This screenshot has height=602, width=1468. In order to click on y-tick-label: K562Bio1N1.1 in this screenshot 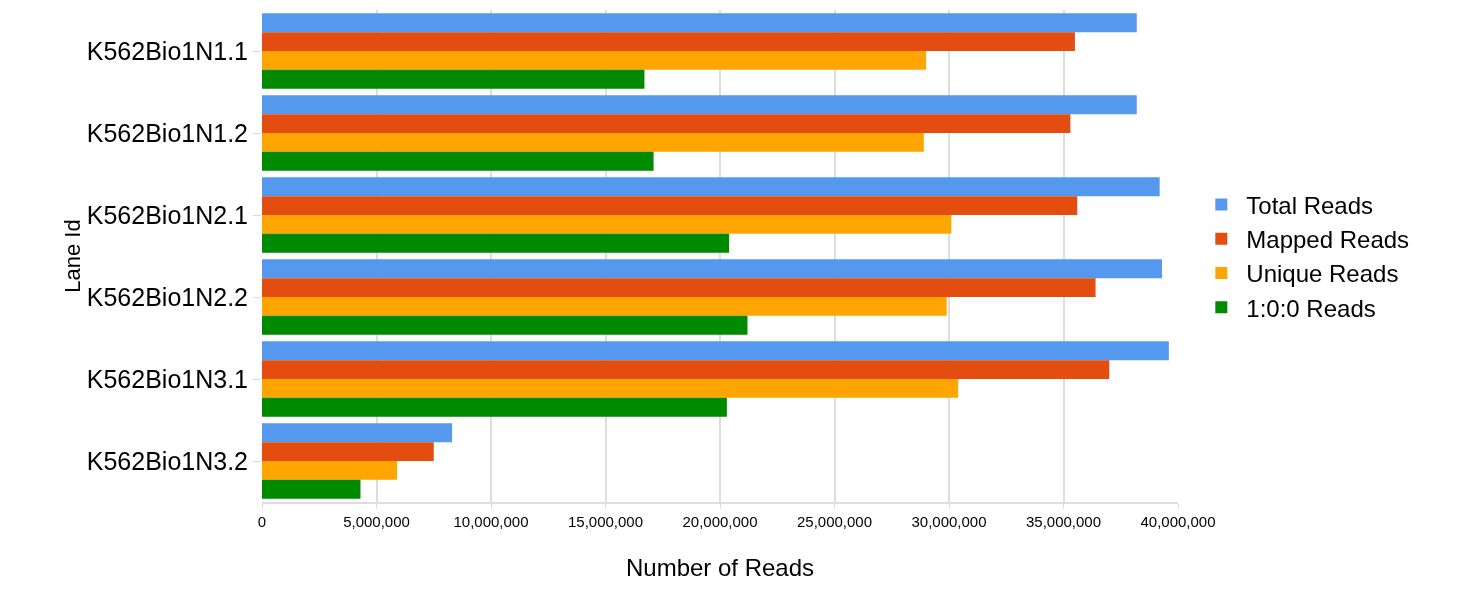, I will do `click(167, 50)`.